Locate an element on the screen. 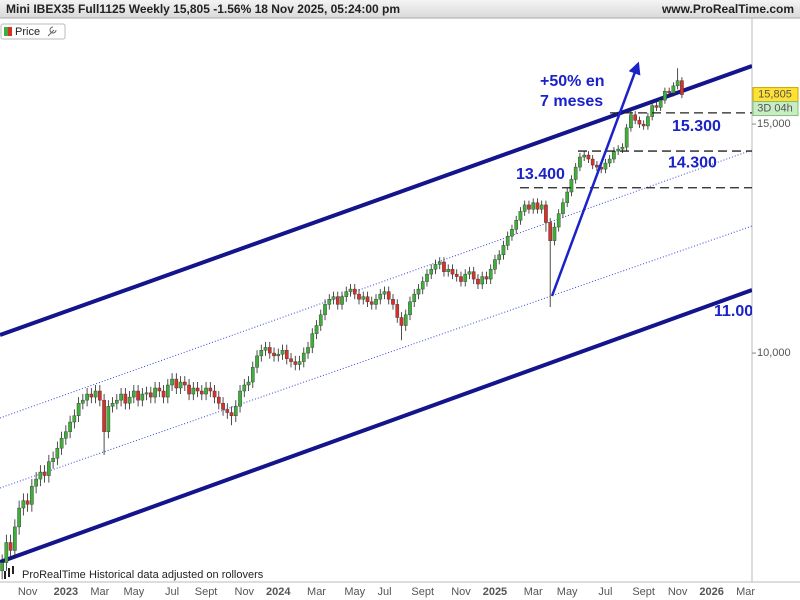  header-bar is located at coordinates (400, 9).